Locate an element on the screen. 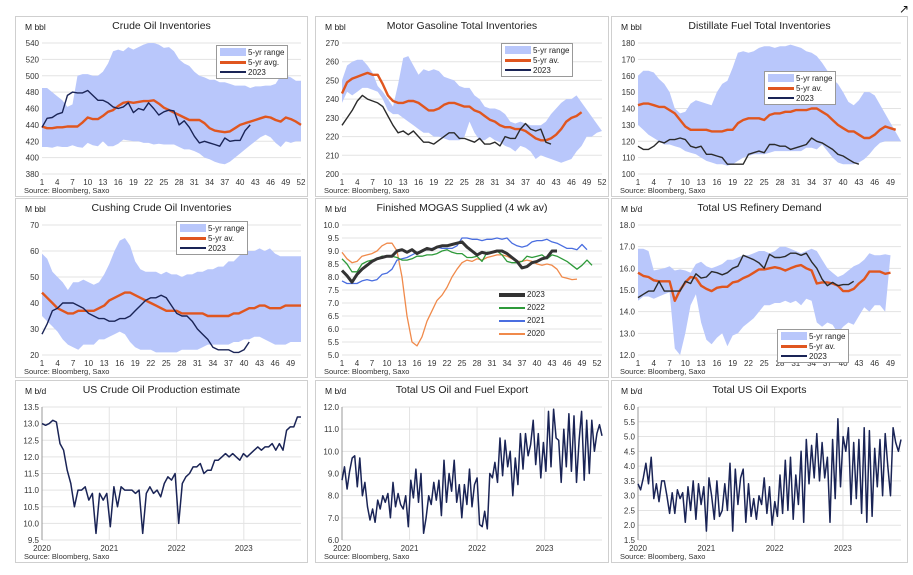  x-tick-label: 16 is located at coordinates (118, 182).